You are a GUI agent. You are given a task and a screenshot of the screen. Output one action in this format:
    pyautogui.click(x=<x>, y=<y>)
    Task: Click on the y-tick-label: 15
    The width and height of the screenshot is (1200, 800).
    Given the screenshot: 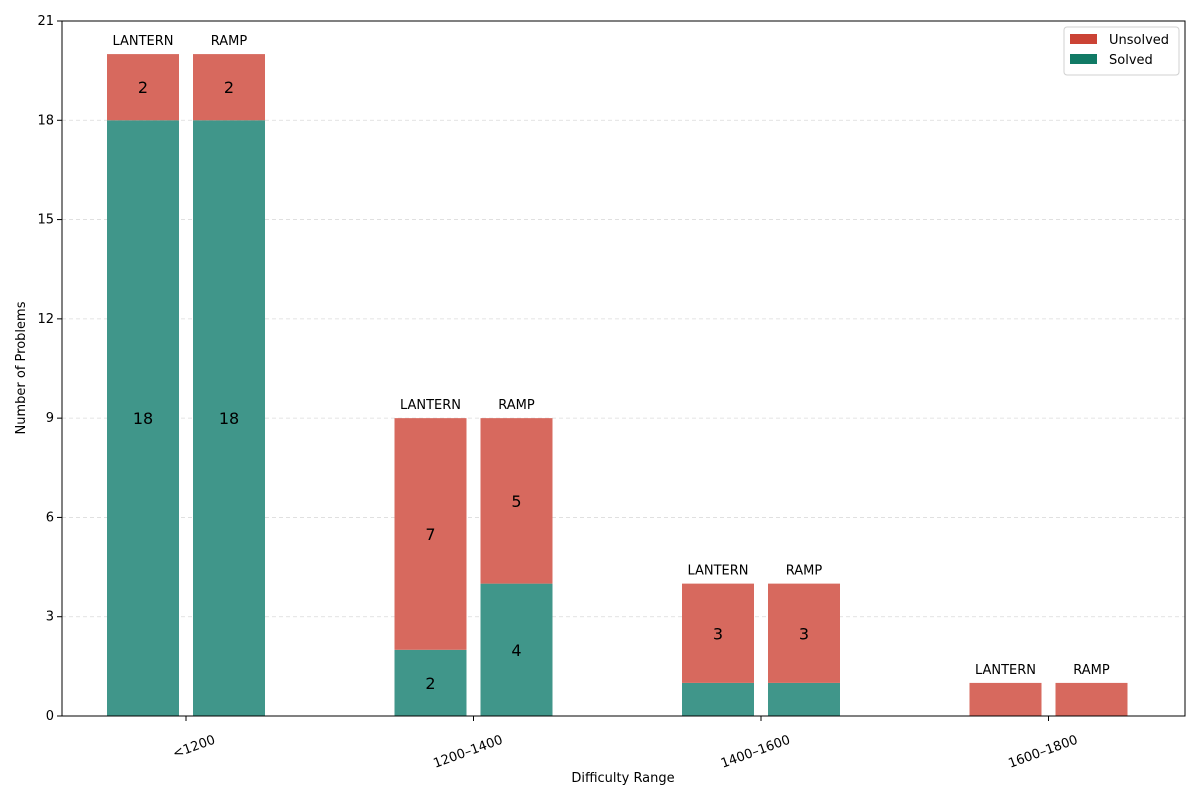 What is the action you would take?
    pyautogui.click(x=45, y=220)
    